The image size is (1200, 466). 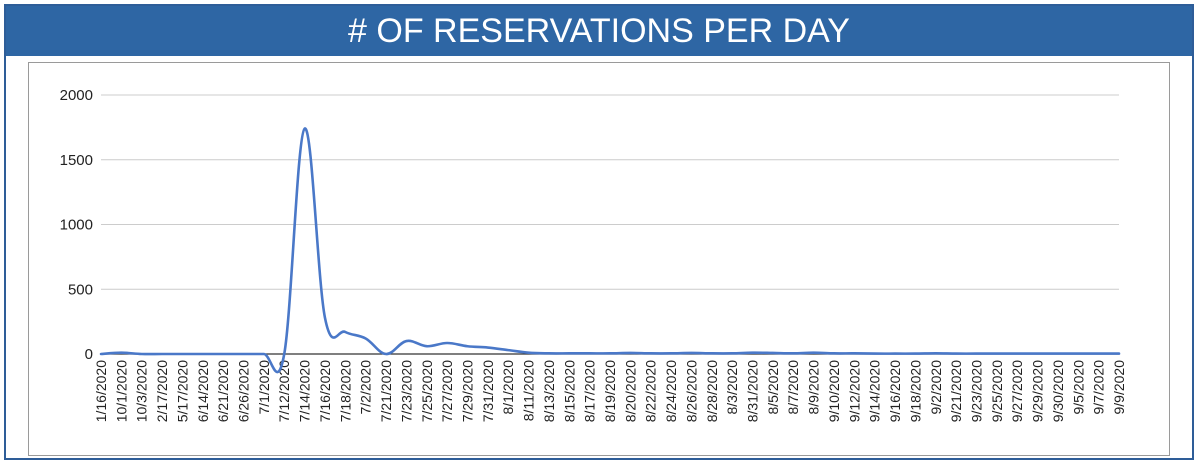 What do you see at coordinates (508, 387) in the screenshot?
I see `x-tick-label: 8/1/2020` at bounding box center [508, 387].